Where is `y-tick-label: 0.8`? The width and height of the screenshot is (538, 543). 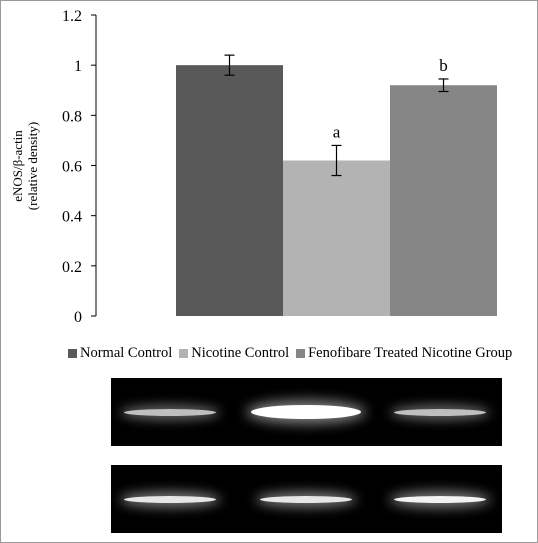
y-tick-label: 0.8 is located at coordinates (72, 116).